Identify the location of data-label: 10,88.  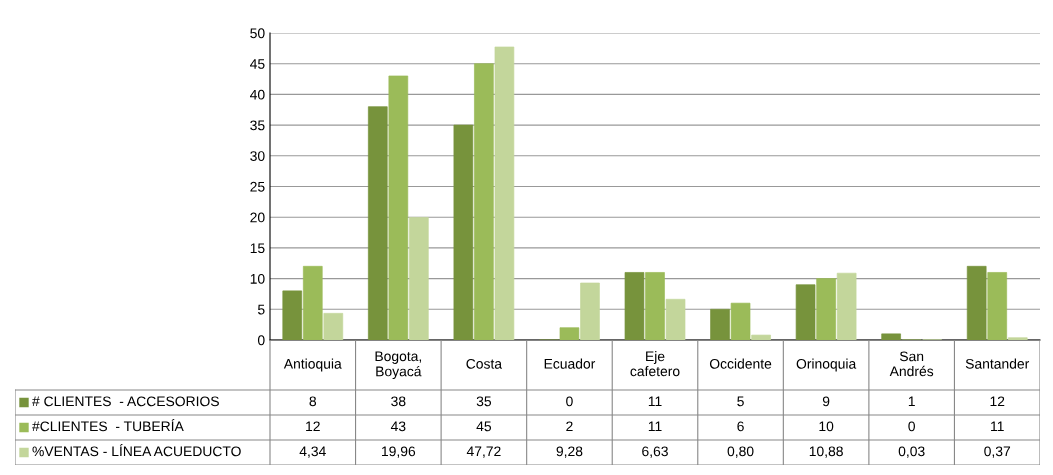
(826, 452).